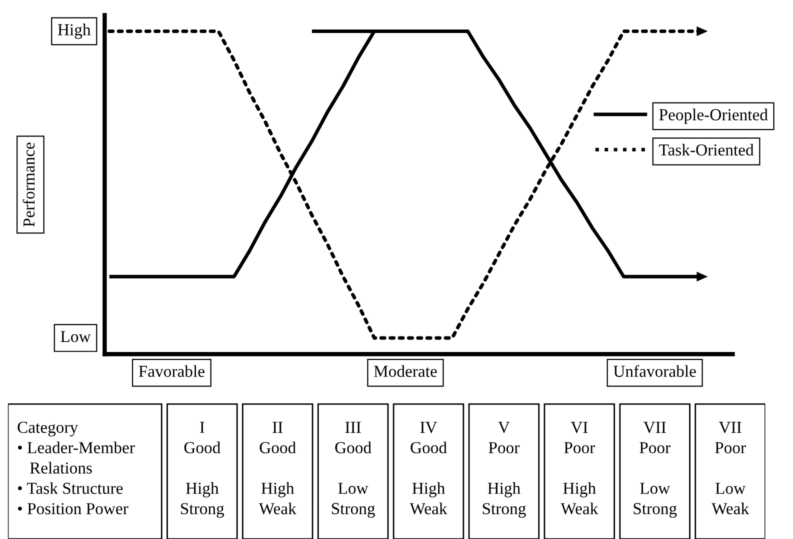  I want to click on y-axis-title: Performance, so click(28, 184).